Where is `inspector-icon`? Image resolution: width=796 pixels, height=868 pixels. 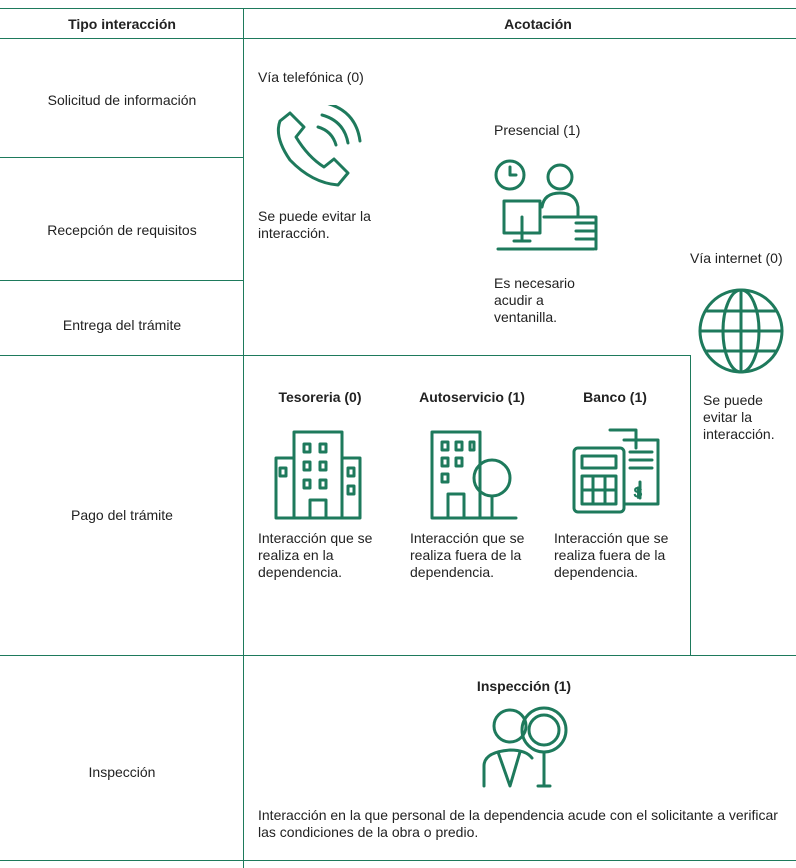 inspector-icon is located at coordinates (525, 747).